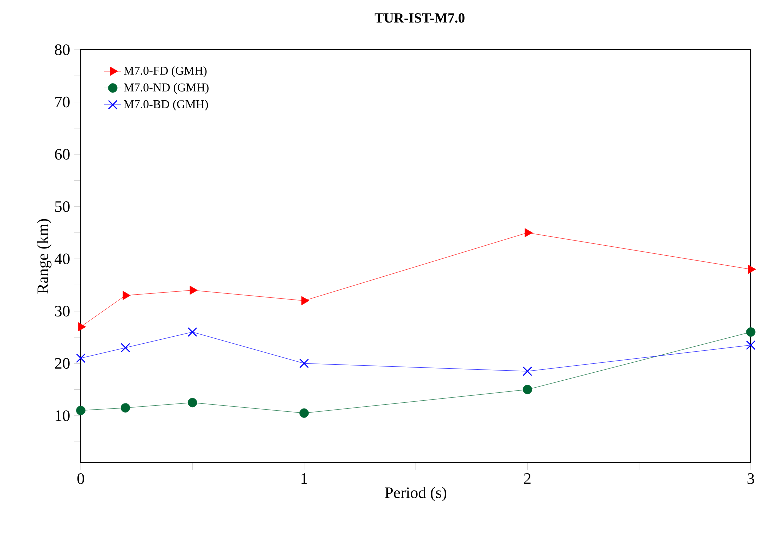  I want to click on legend-label: M7.0-FD (GMH), so click(165, 72).